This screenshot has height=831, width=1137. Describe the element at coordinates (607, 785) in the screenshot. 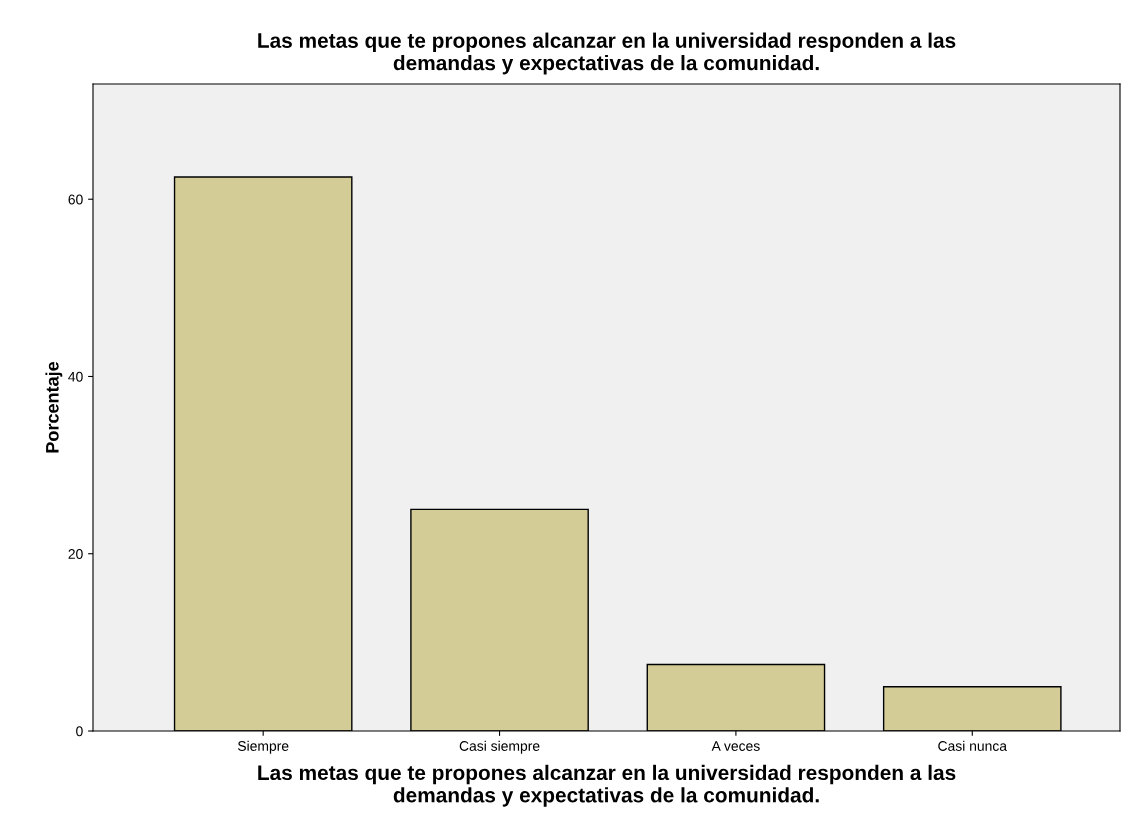

I see `x-axis-title: Las metas que te propones alcanzar en la universidad responden a las demandas y expectativas de la comunidad.` at that location.